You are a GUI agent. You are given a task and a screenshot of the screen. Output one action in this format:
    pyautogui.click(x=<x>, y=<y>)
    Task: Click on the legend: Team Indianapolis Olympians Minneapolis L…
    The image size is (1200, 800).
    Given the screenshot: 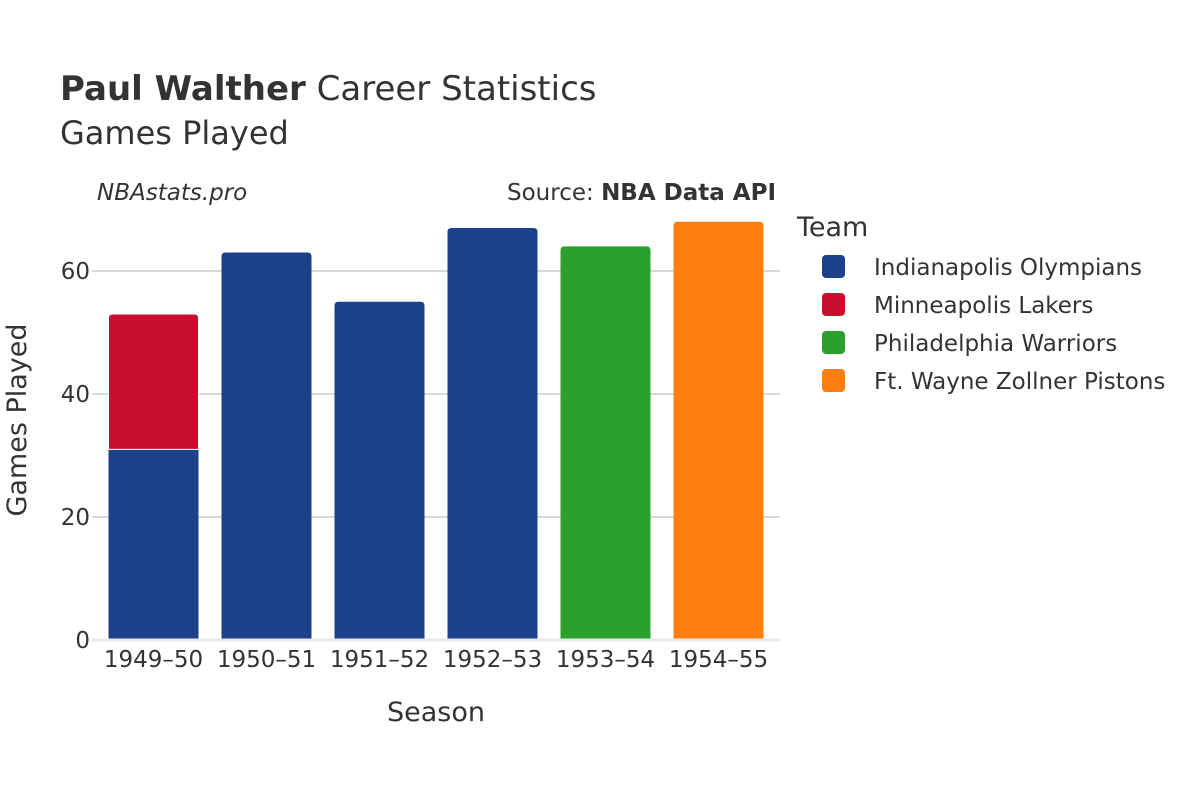 What is the action you would take?
    pyautogui.click(x=980, y=303)
    